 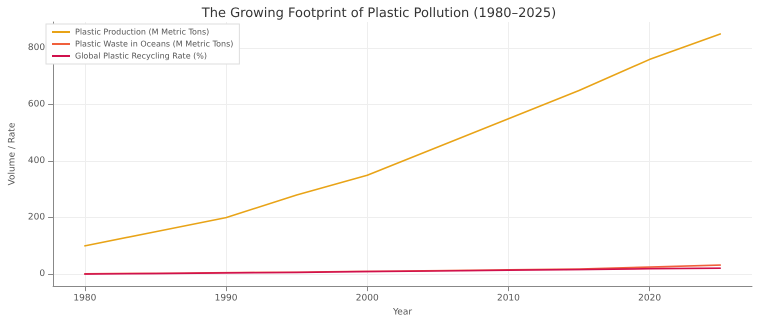 What do you see at coordinates (142, 32) in the screenshot?
I see `legend-label: Plastic Production (M Metric Tons)` at bounding box center [142, 32].